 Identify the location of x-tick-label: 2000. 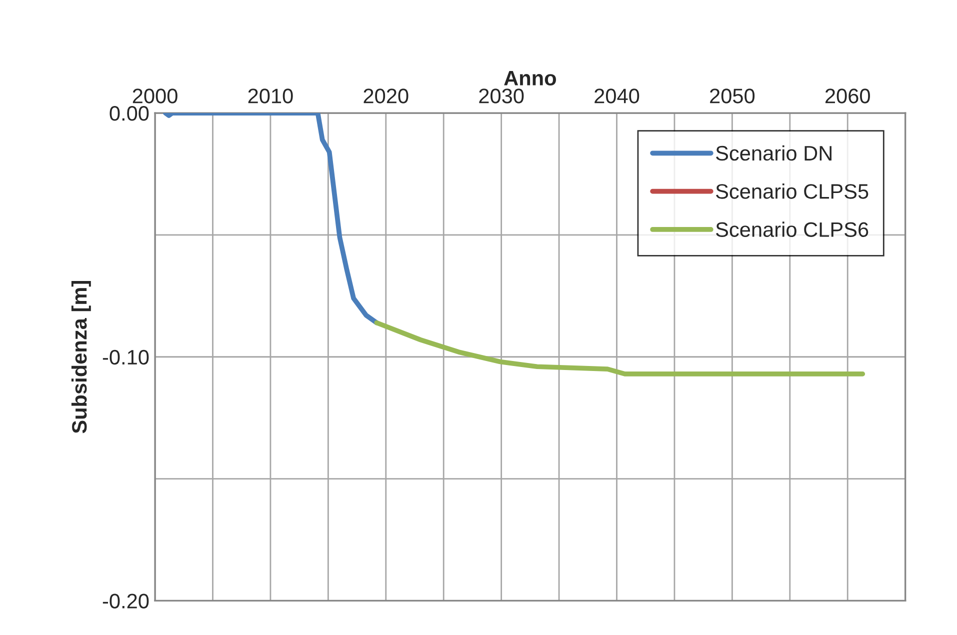
(155, 96).